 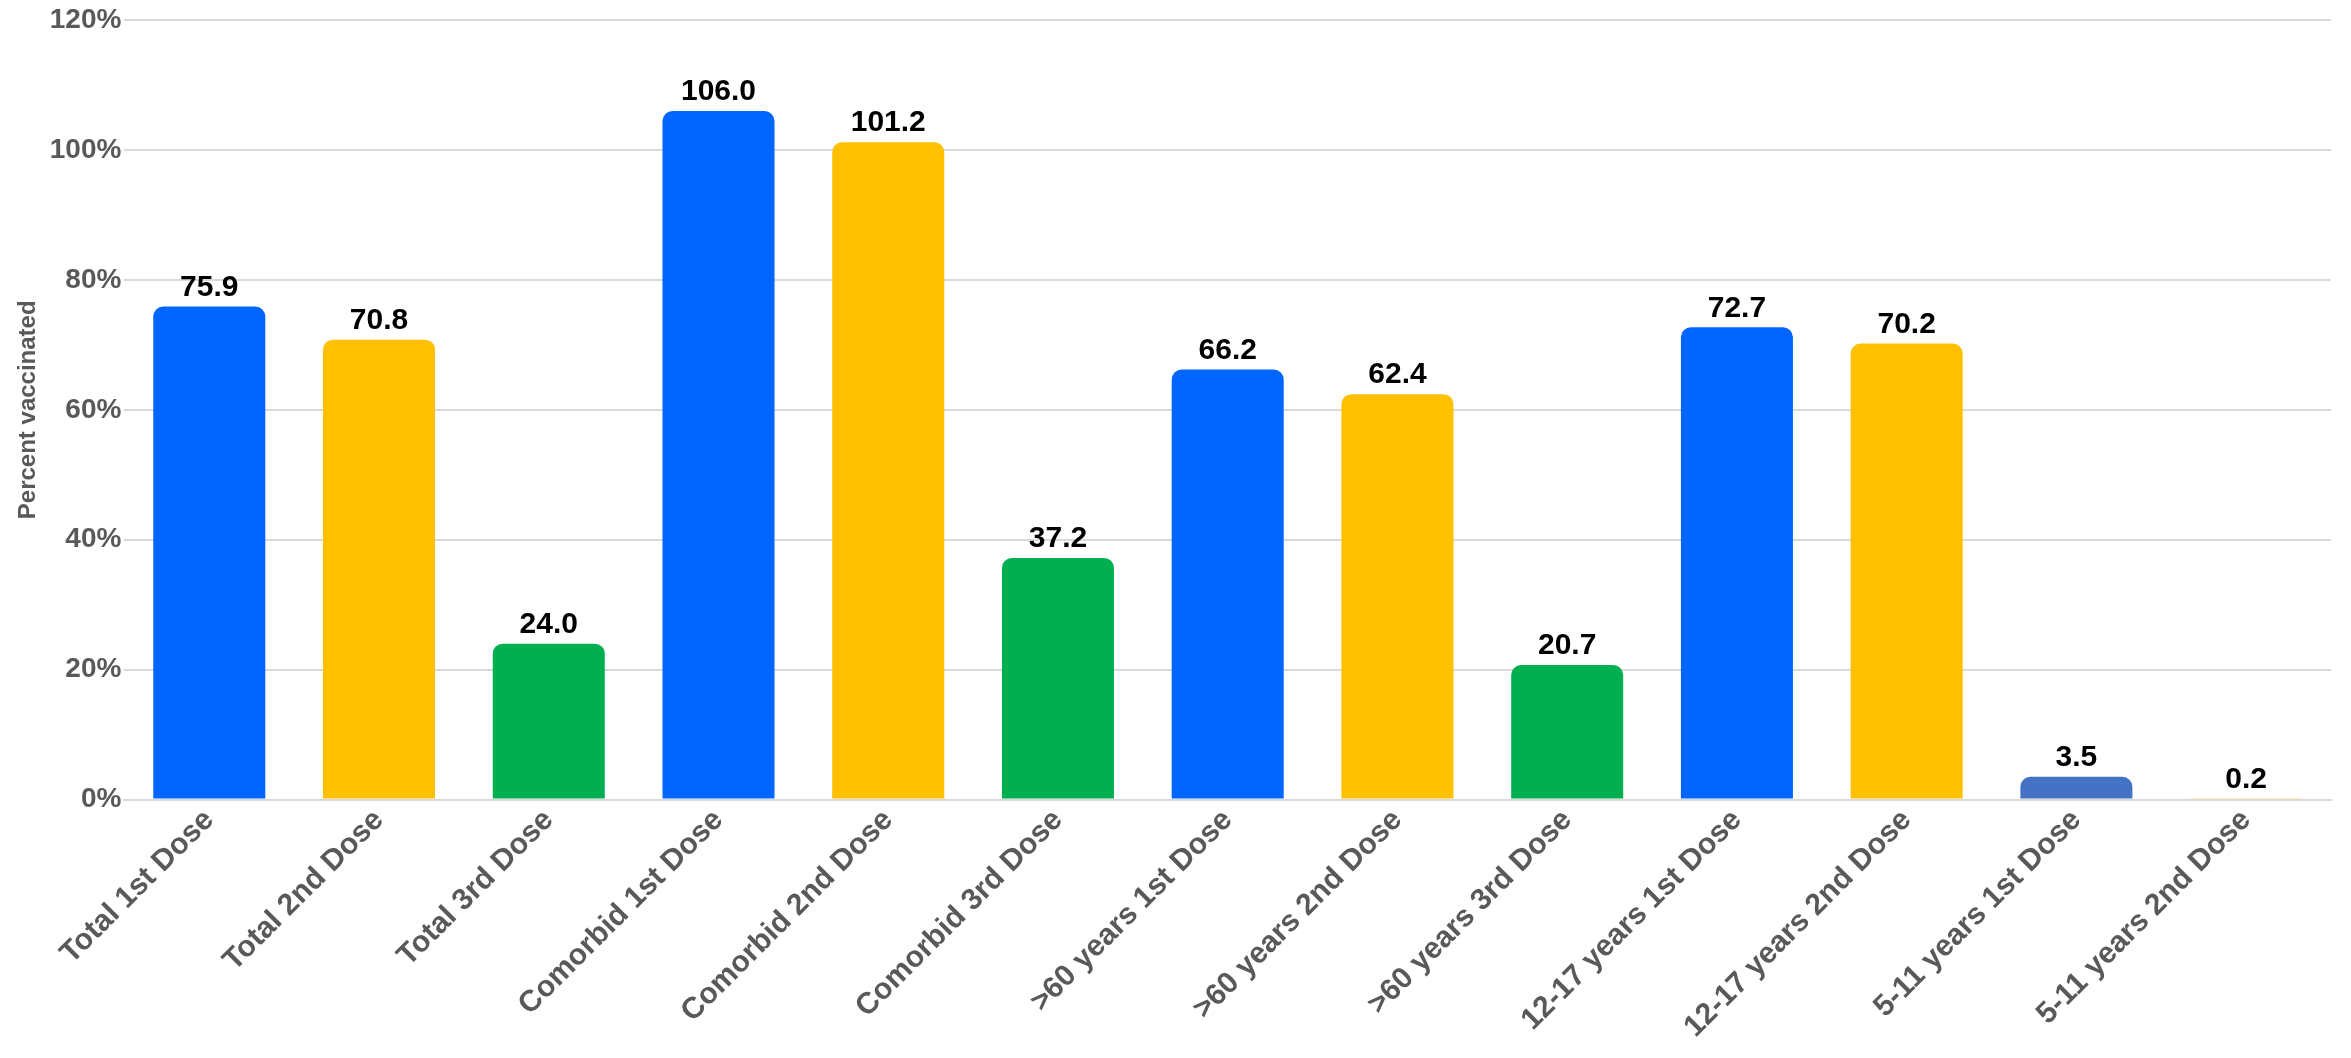 I want to click on data-label: 70.8, so click(x=379, y=318).